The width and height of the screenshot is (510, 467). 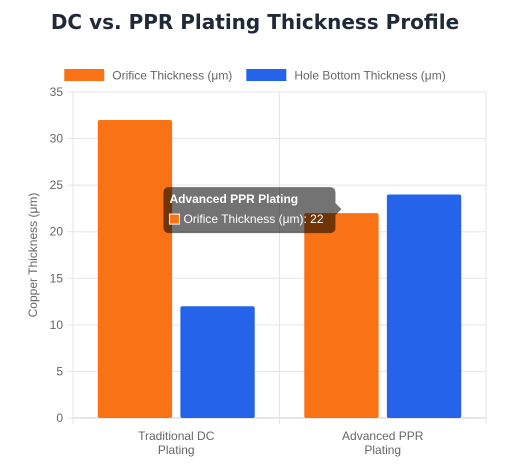 I want to click on legend-label: Hole Bottom Thickness (μm), so click(x=369, y=76).